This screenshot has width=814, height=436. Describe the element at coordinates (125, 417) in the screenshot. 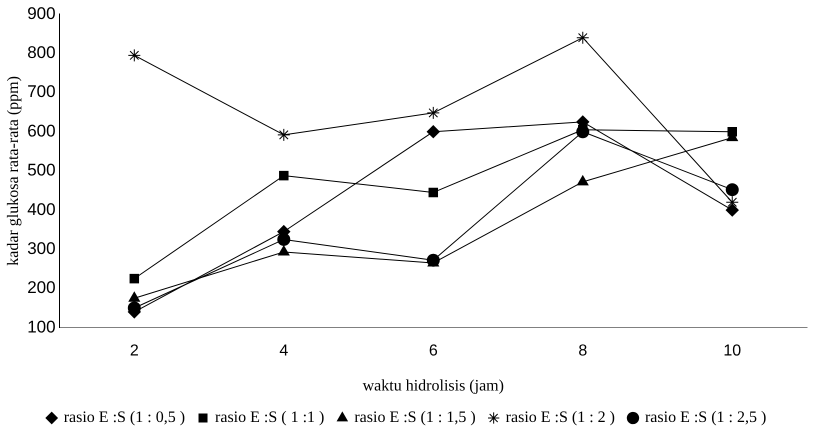

I see `legend-label: rasio E :S (1 : 0,5 )` at that location.